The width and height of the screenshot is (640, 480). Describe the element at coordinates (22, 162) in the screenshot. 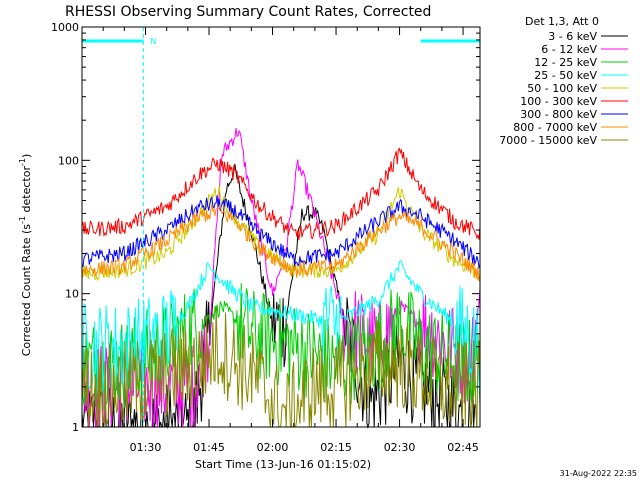

I see `y-axis-label-sup2: -1` at that location.